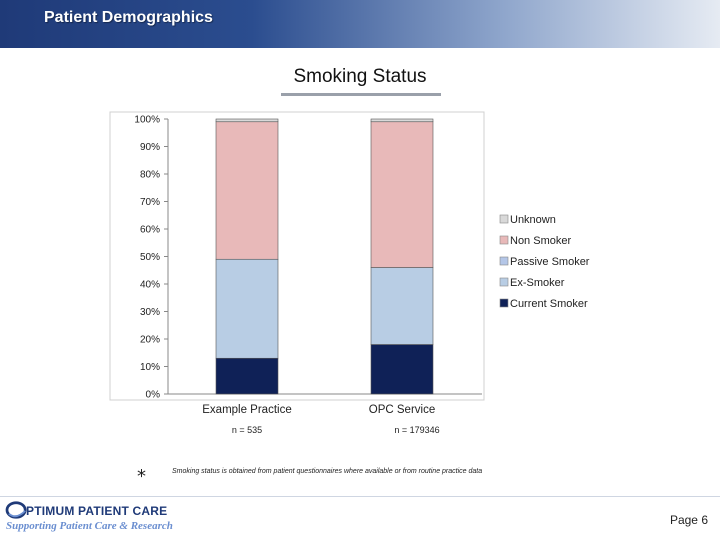 The image size is (720, 540). What do you see at coordinates (504, 240) in the screenshot?
I see `legend-swatch-non-smoker` at bounding box center [504, 240].